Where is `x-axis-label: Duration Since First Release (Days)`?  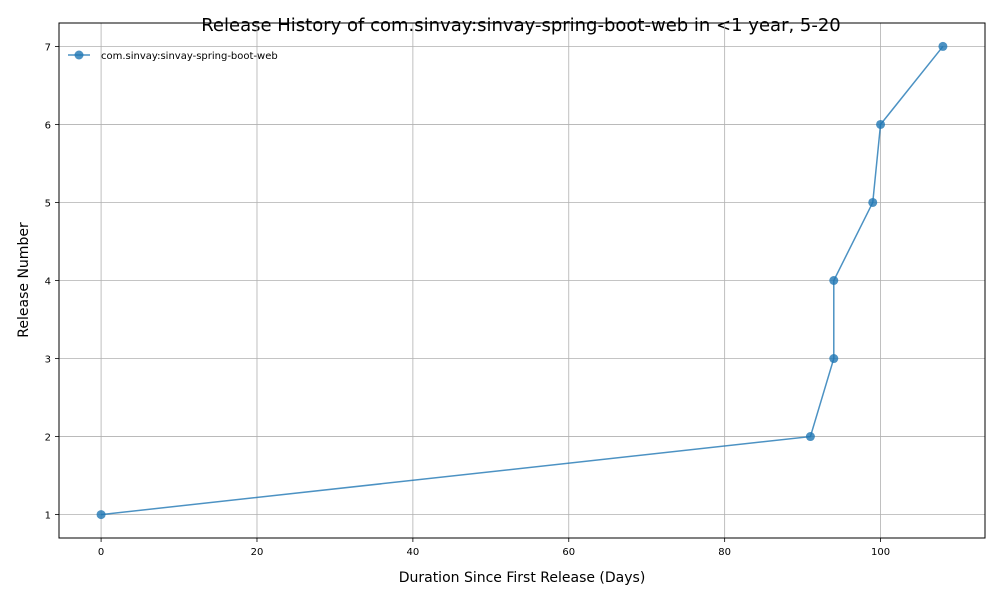 x-axis-label: Duration Since First Release (Days) is located at coordinates (522, 578).